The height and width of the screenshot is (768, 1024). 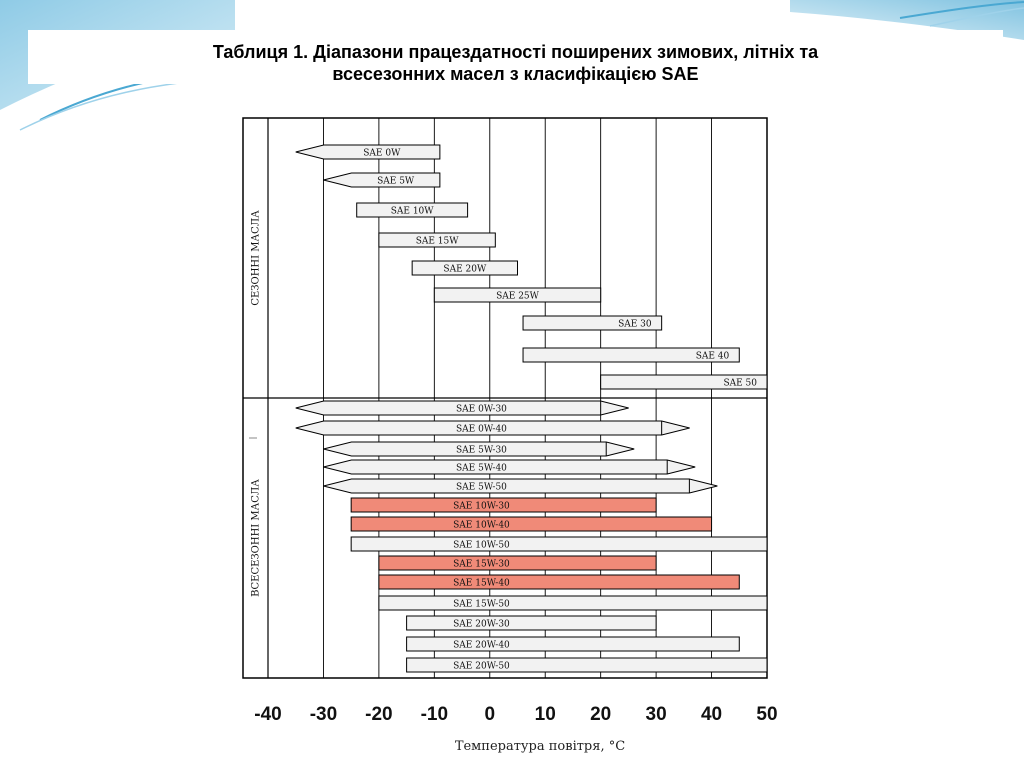 What do you see at coordinates (267, 714) in the screenshot?
I see `x-tick-label: -40` at bounding box center [267, 714].